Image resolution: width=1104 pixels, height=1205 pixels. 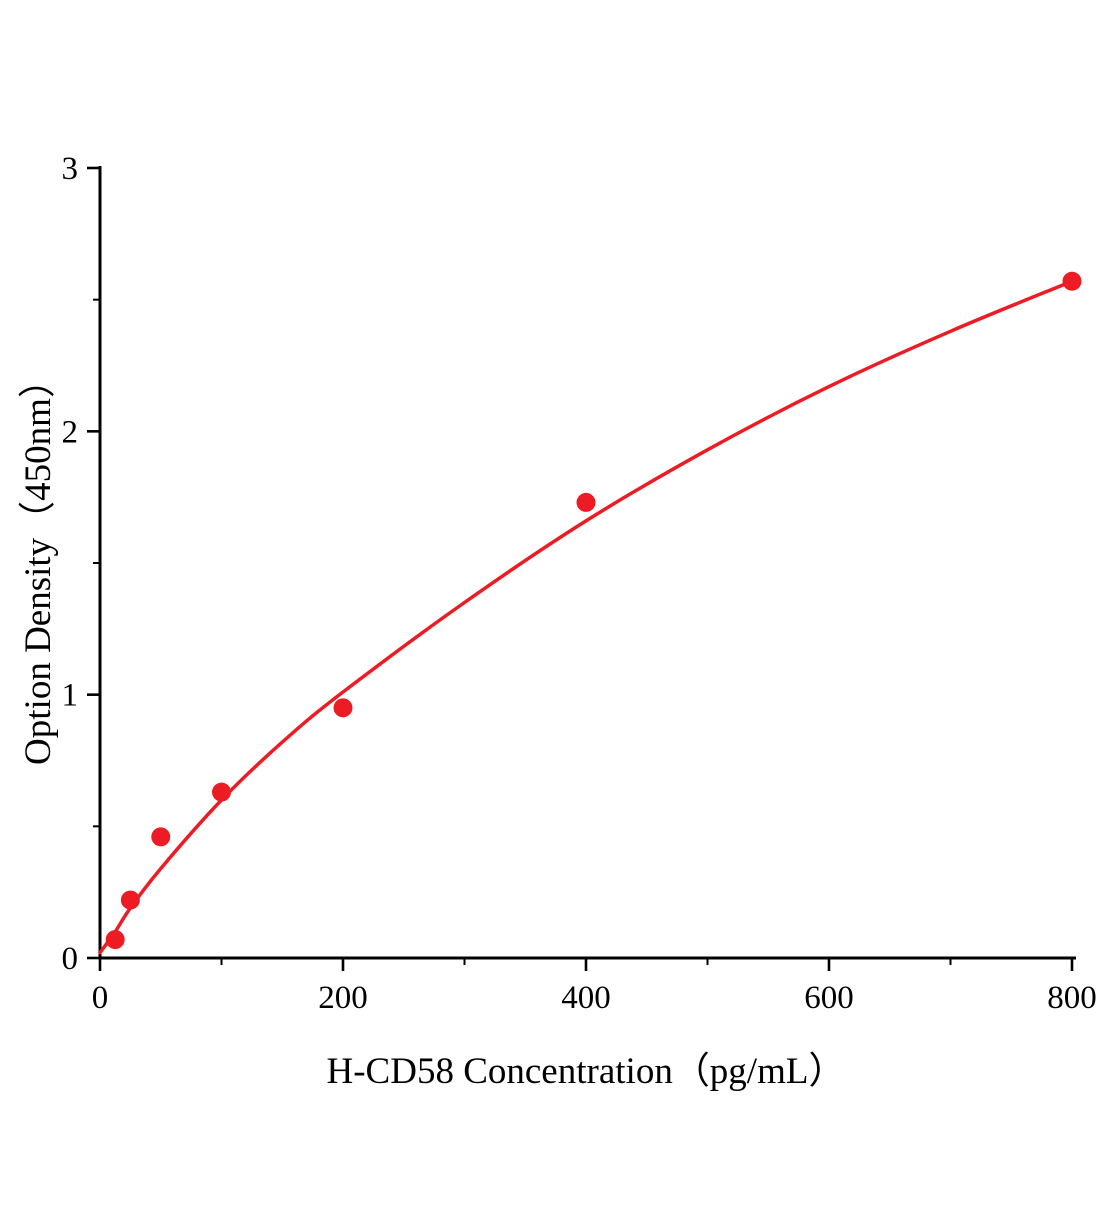 I want to click on y-tick-label: 3, so click(x=70, y=169).